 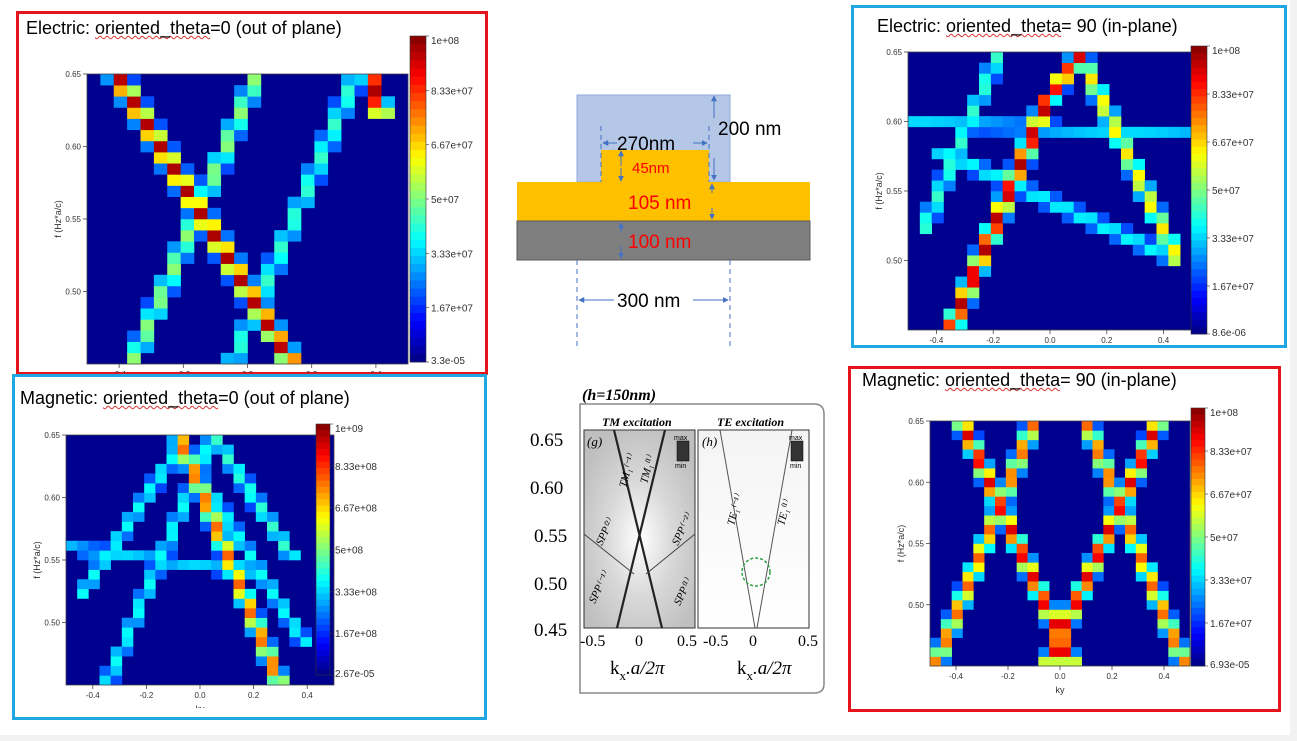 What do you see at coordinates (445, 41) in the screenshot?
I see `colorbar-tick-label: 1e+08` at bounding box center [445, 41].